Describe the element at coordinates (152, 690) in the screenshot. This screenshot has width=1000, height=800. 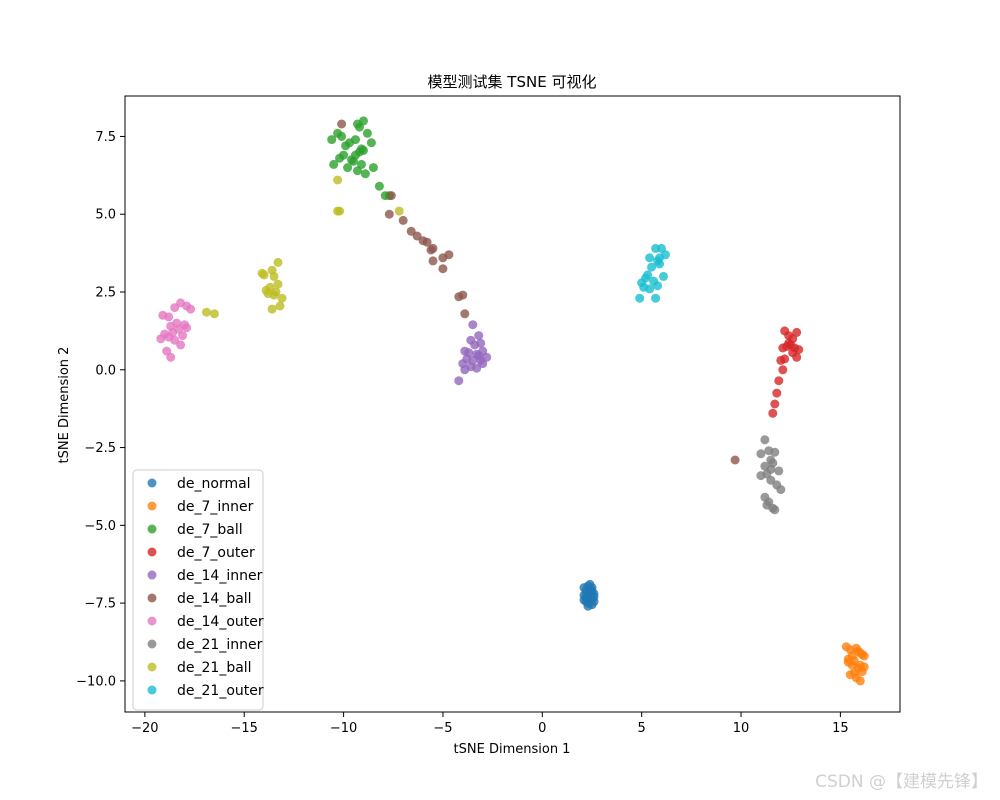
I see `legend-marker-de_21_outer` at that location.